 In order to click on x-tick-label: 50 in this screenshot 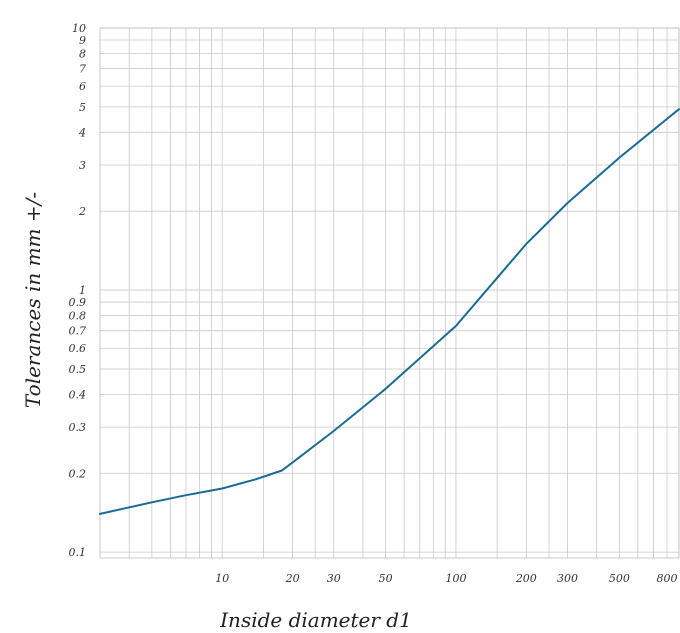, I will do `click(386, 578)`.